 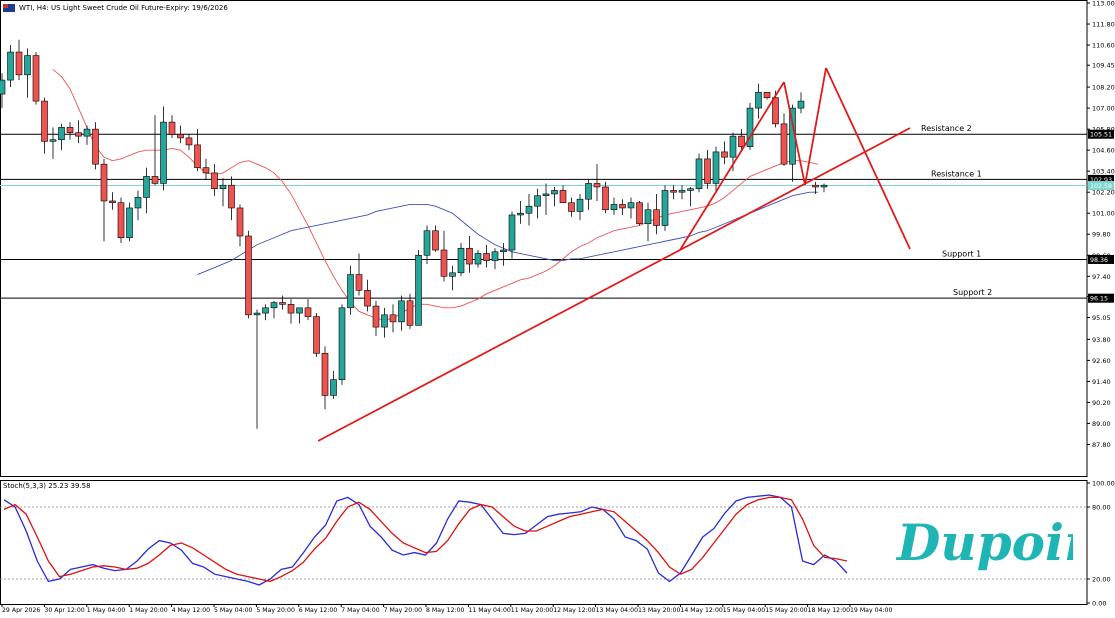 What do you see at coordinates (47, 486) in the screenshot?
I see `stochastic-label: Stoch(5,3,3) 25.23 39.58` at bounding box center [47, 486].